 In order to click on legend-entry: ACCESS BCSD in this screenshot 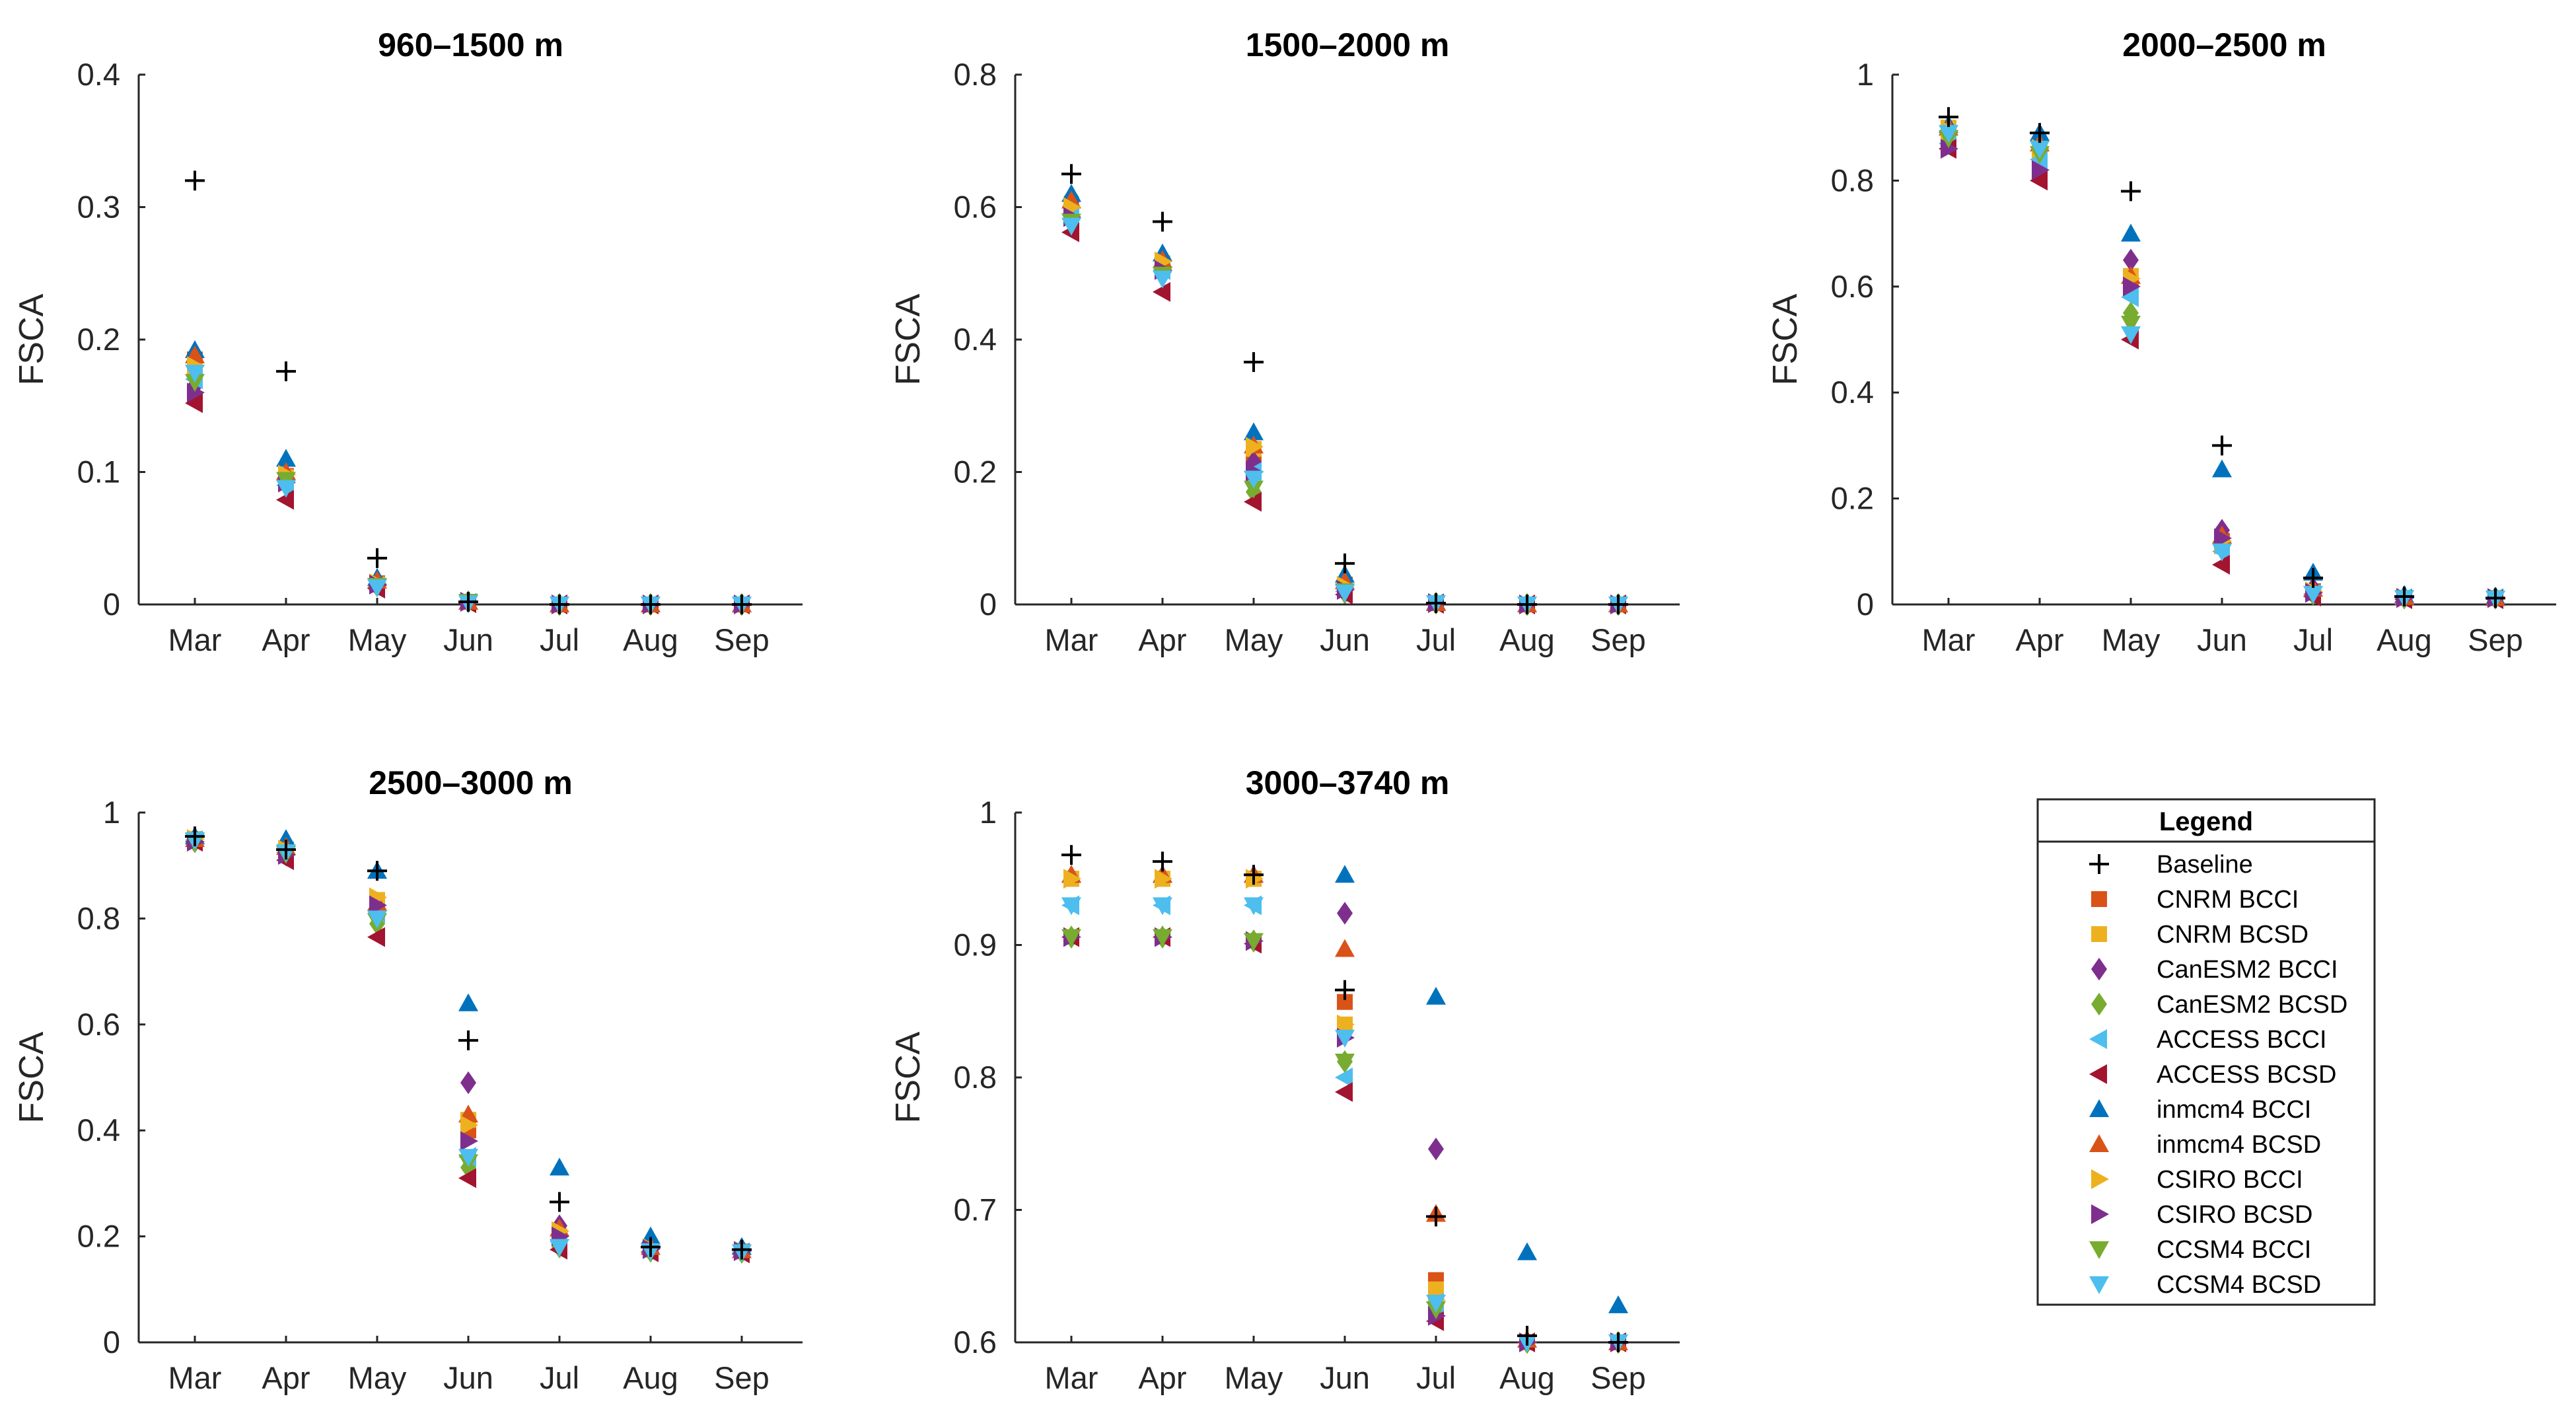, I will do `click(2213, 1075)`.